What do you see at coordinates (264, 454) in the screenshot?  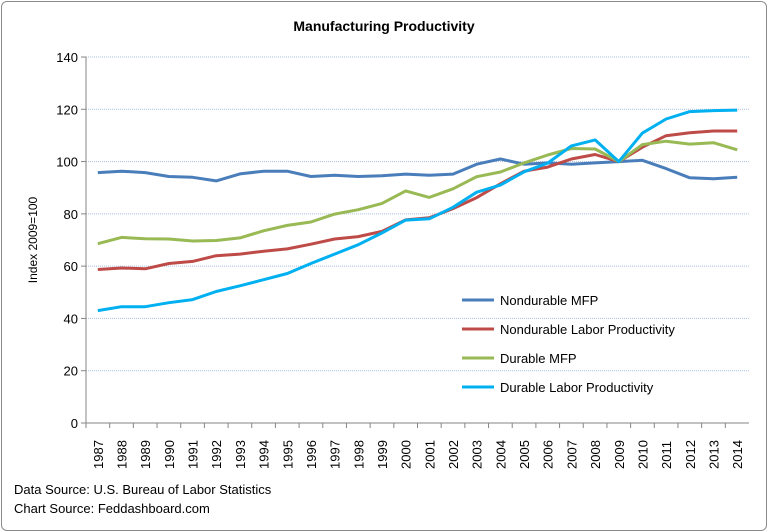 I see `x-tick-label: 1994` at bounding box center [264, 454].